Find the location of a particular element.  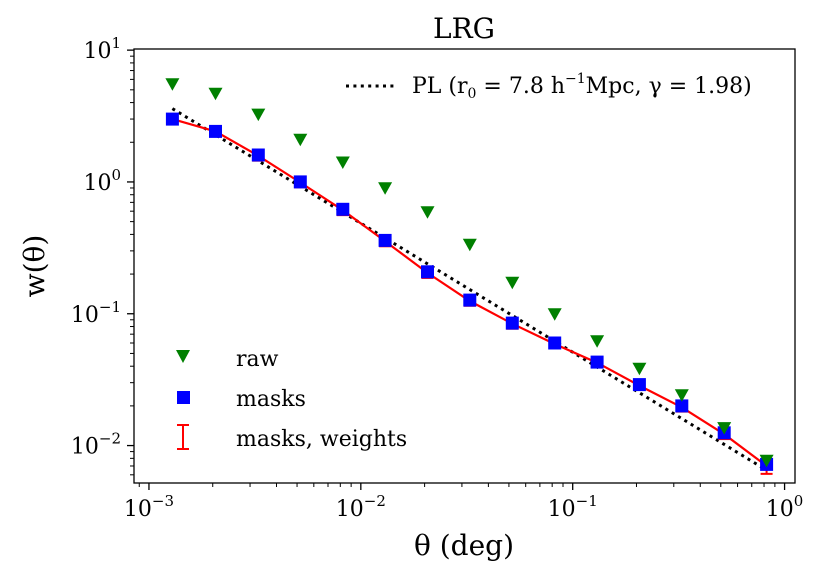

y-axis-ticks: 10⁻² 10⁻¹ 10⁰ 10¹ is located at coordinates (102, 255).